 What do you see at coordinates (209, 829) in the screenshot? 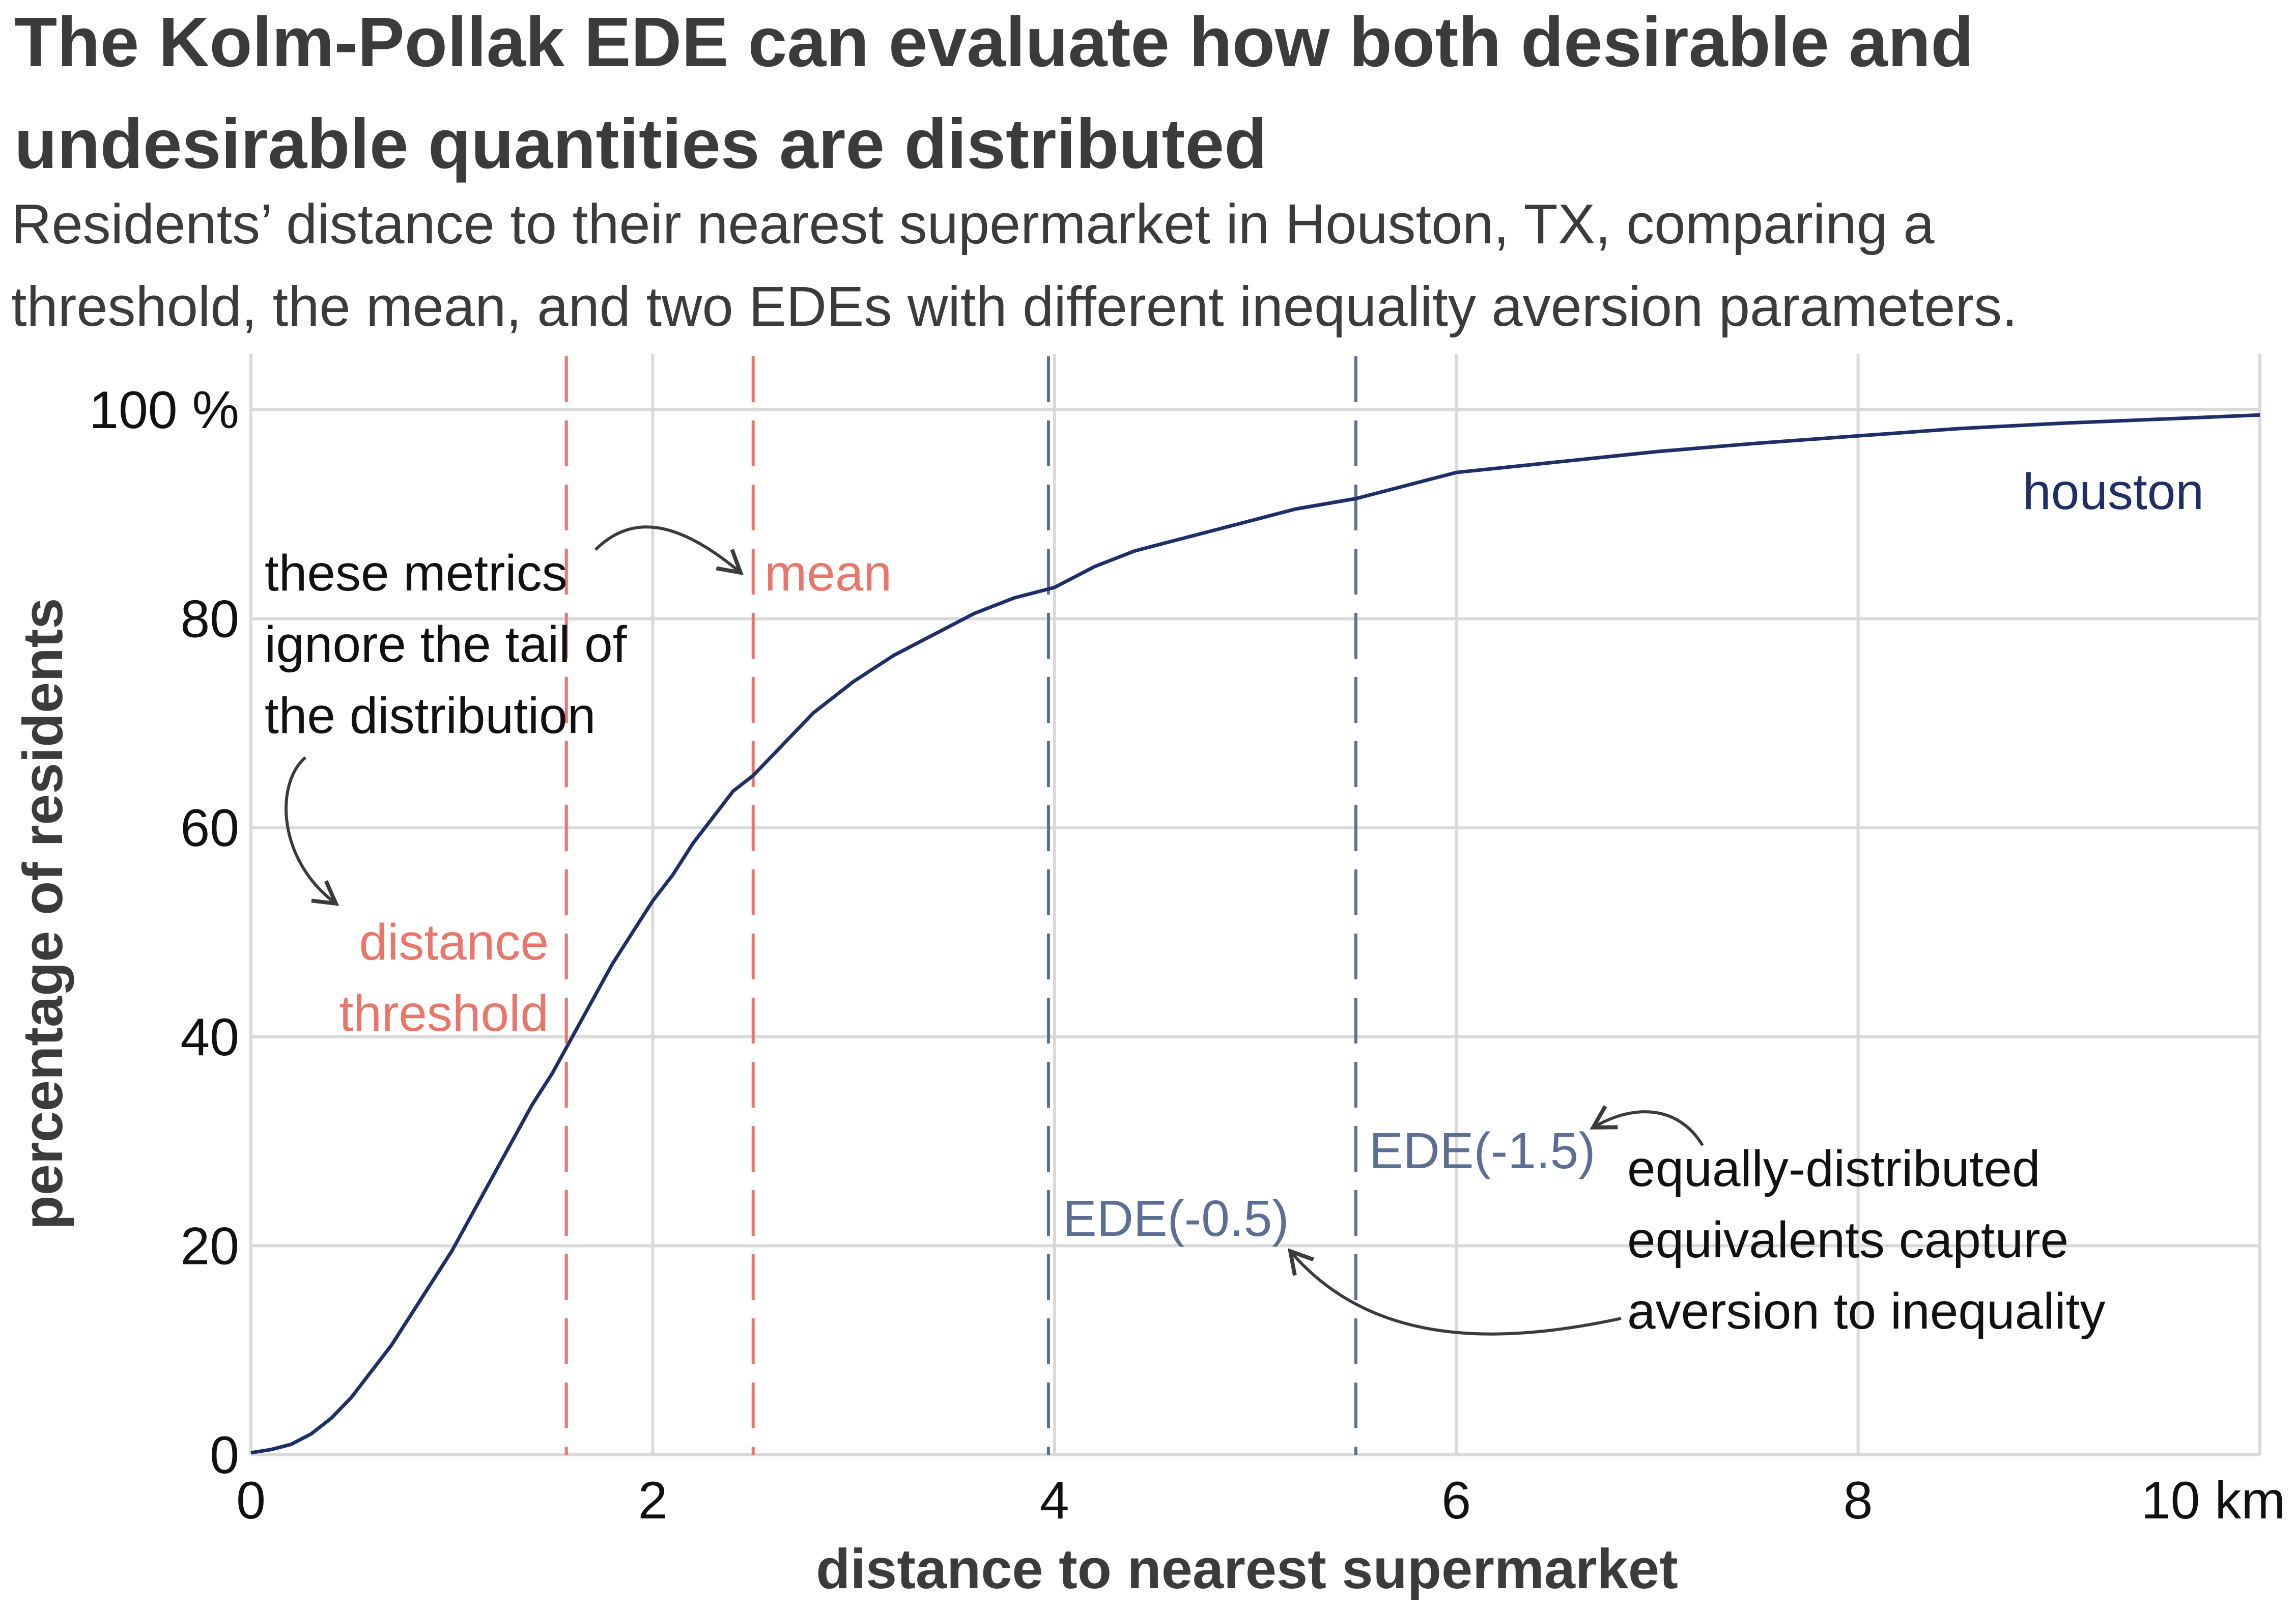
I see `y-tick-label-60: 60` at bounding box center [209, 829].